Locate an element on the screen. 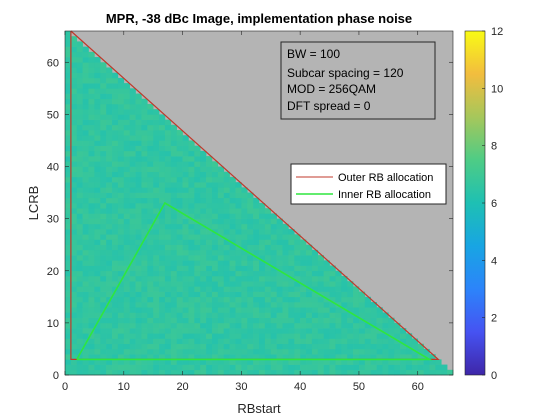 The width and height of the screenshot is (560, 420). colorbar-tick-label: 4 is located at coordinates (494, 261).